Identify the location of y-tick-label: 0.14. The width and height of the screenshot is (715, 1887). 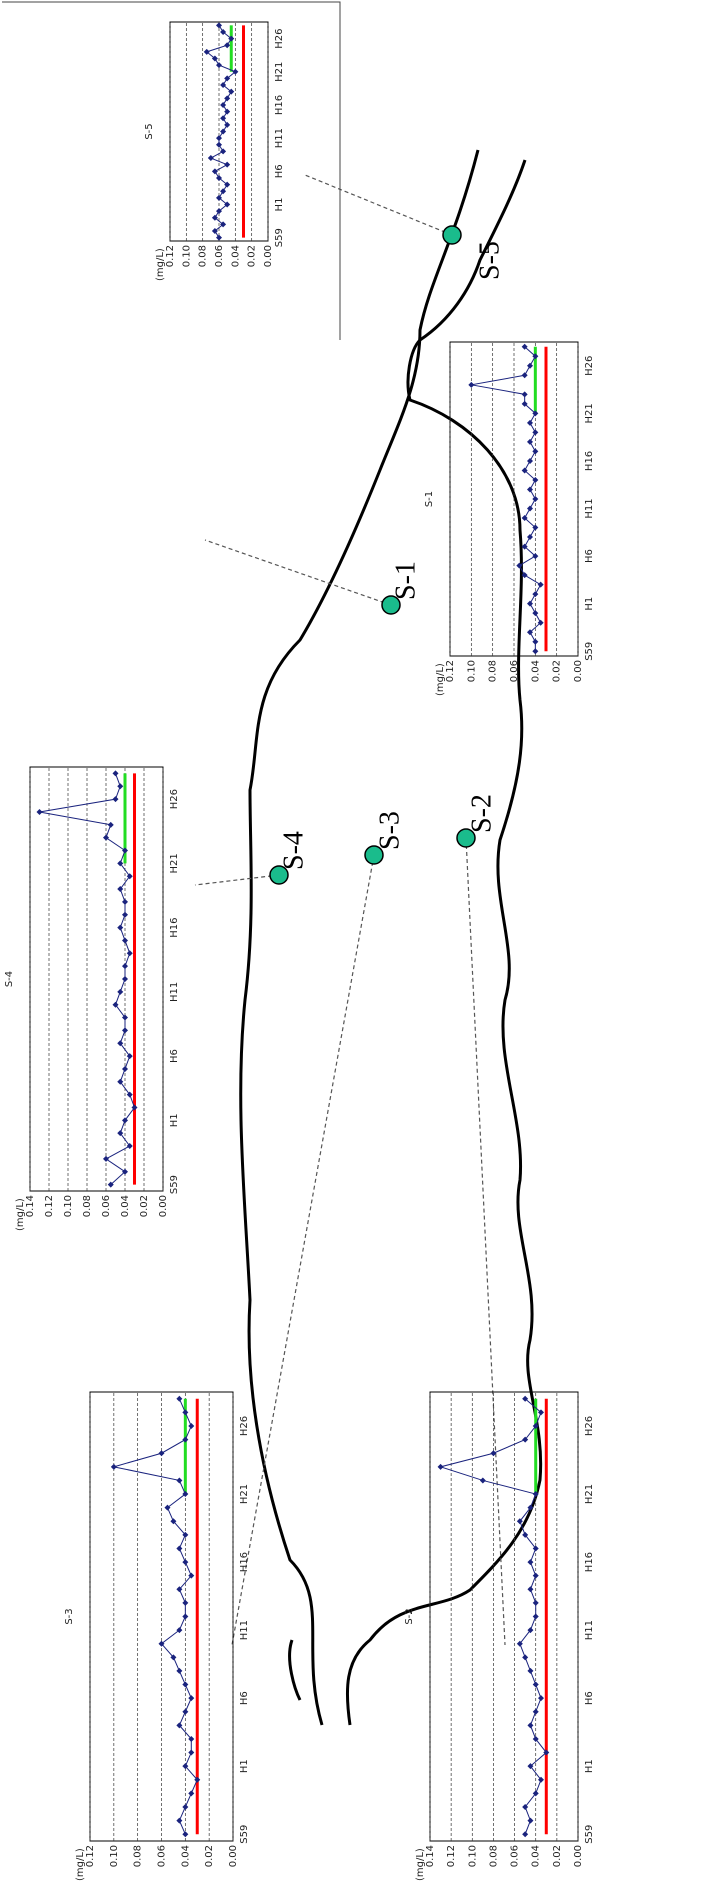
(430, 1856).